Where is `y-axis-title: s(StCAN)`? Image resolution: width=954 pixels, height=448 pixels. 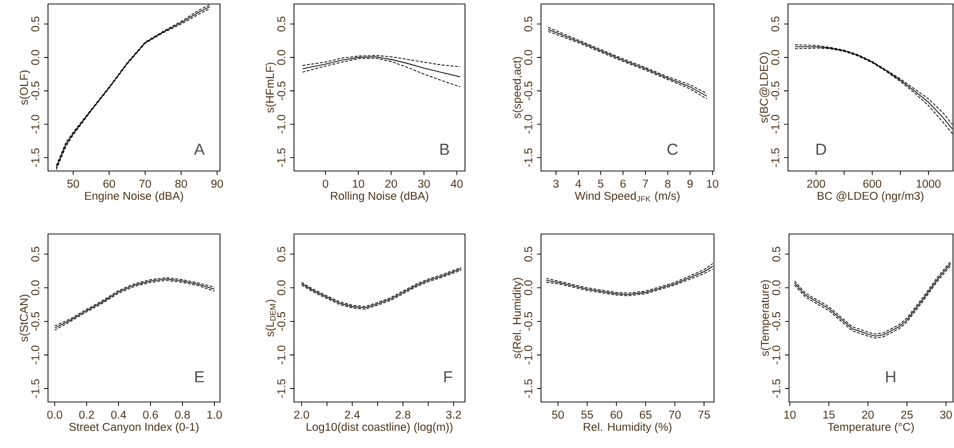
y-axis-title: s(StCAN) is located at coordinates (25, 318).